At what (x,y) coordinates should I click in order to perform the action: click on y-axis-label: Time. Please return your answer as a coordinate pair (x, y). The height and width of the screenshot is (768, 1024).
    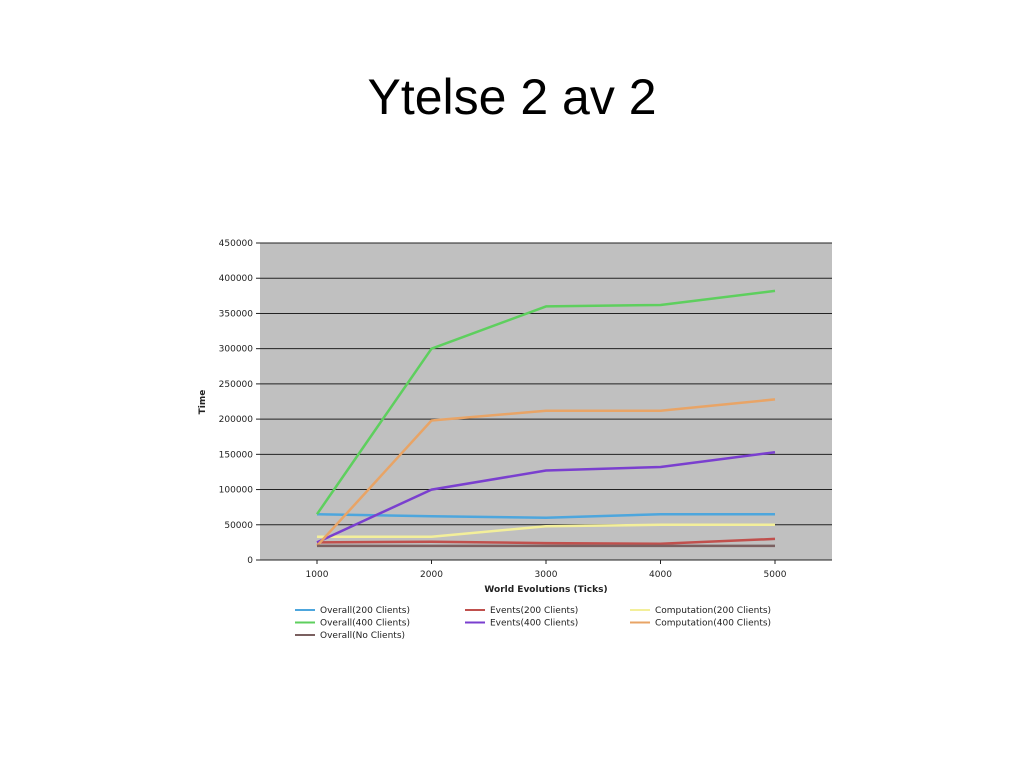
    Looking at the image, I should click on (203, 402).